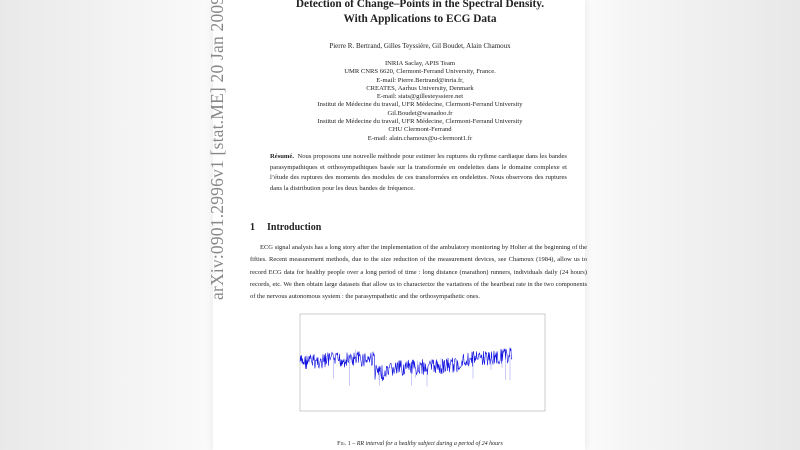  I want to click on plot-frame, so click(422, 362).